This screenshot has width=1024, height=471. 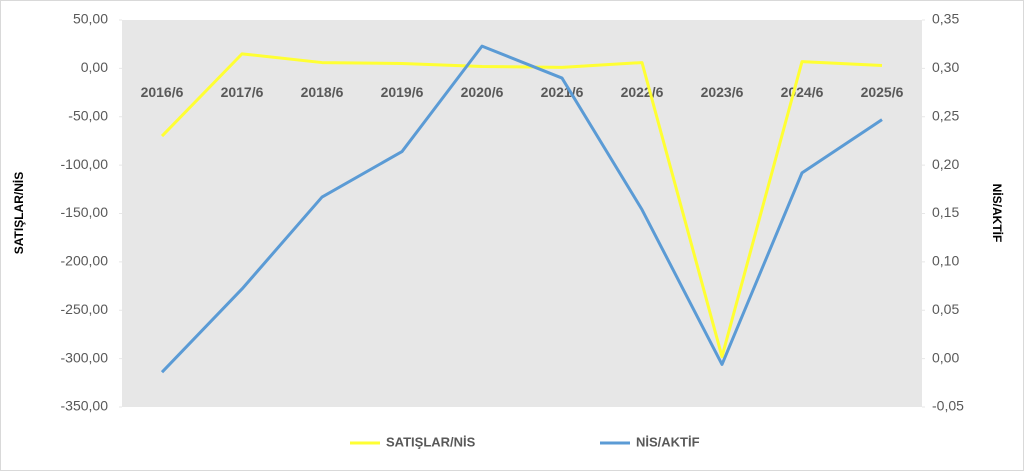 What do you see at coordinates (85, 164) in the screenshot?
I see `y-tick-label: -100,00` at bounding box center [85, 164].